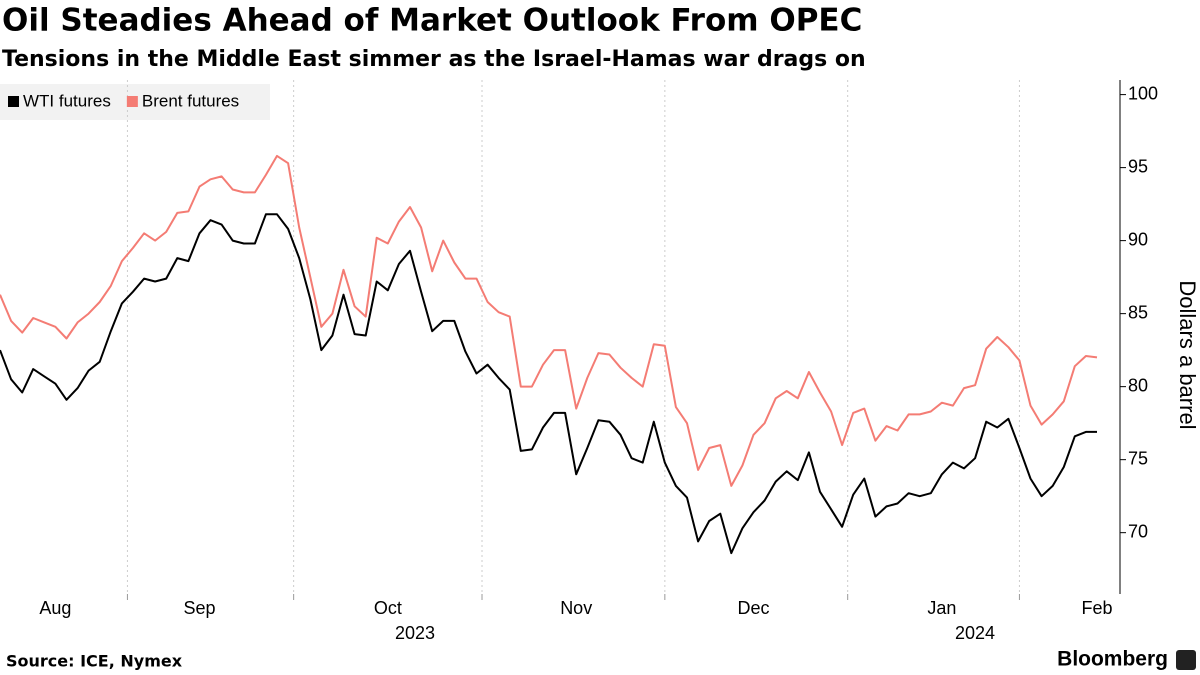 The width and height of the screenshot is (1200, 675). I want to click on y-tick-label: 75, so click(1138, 458).